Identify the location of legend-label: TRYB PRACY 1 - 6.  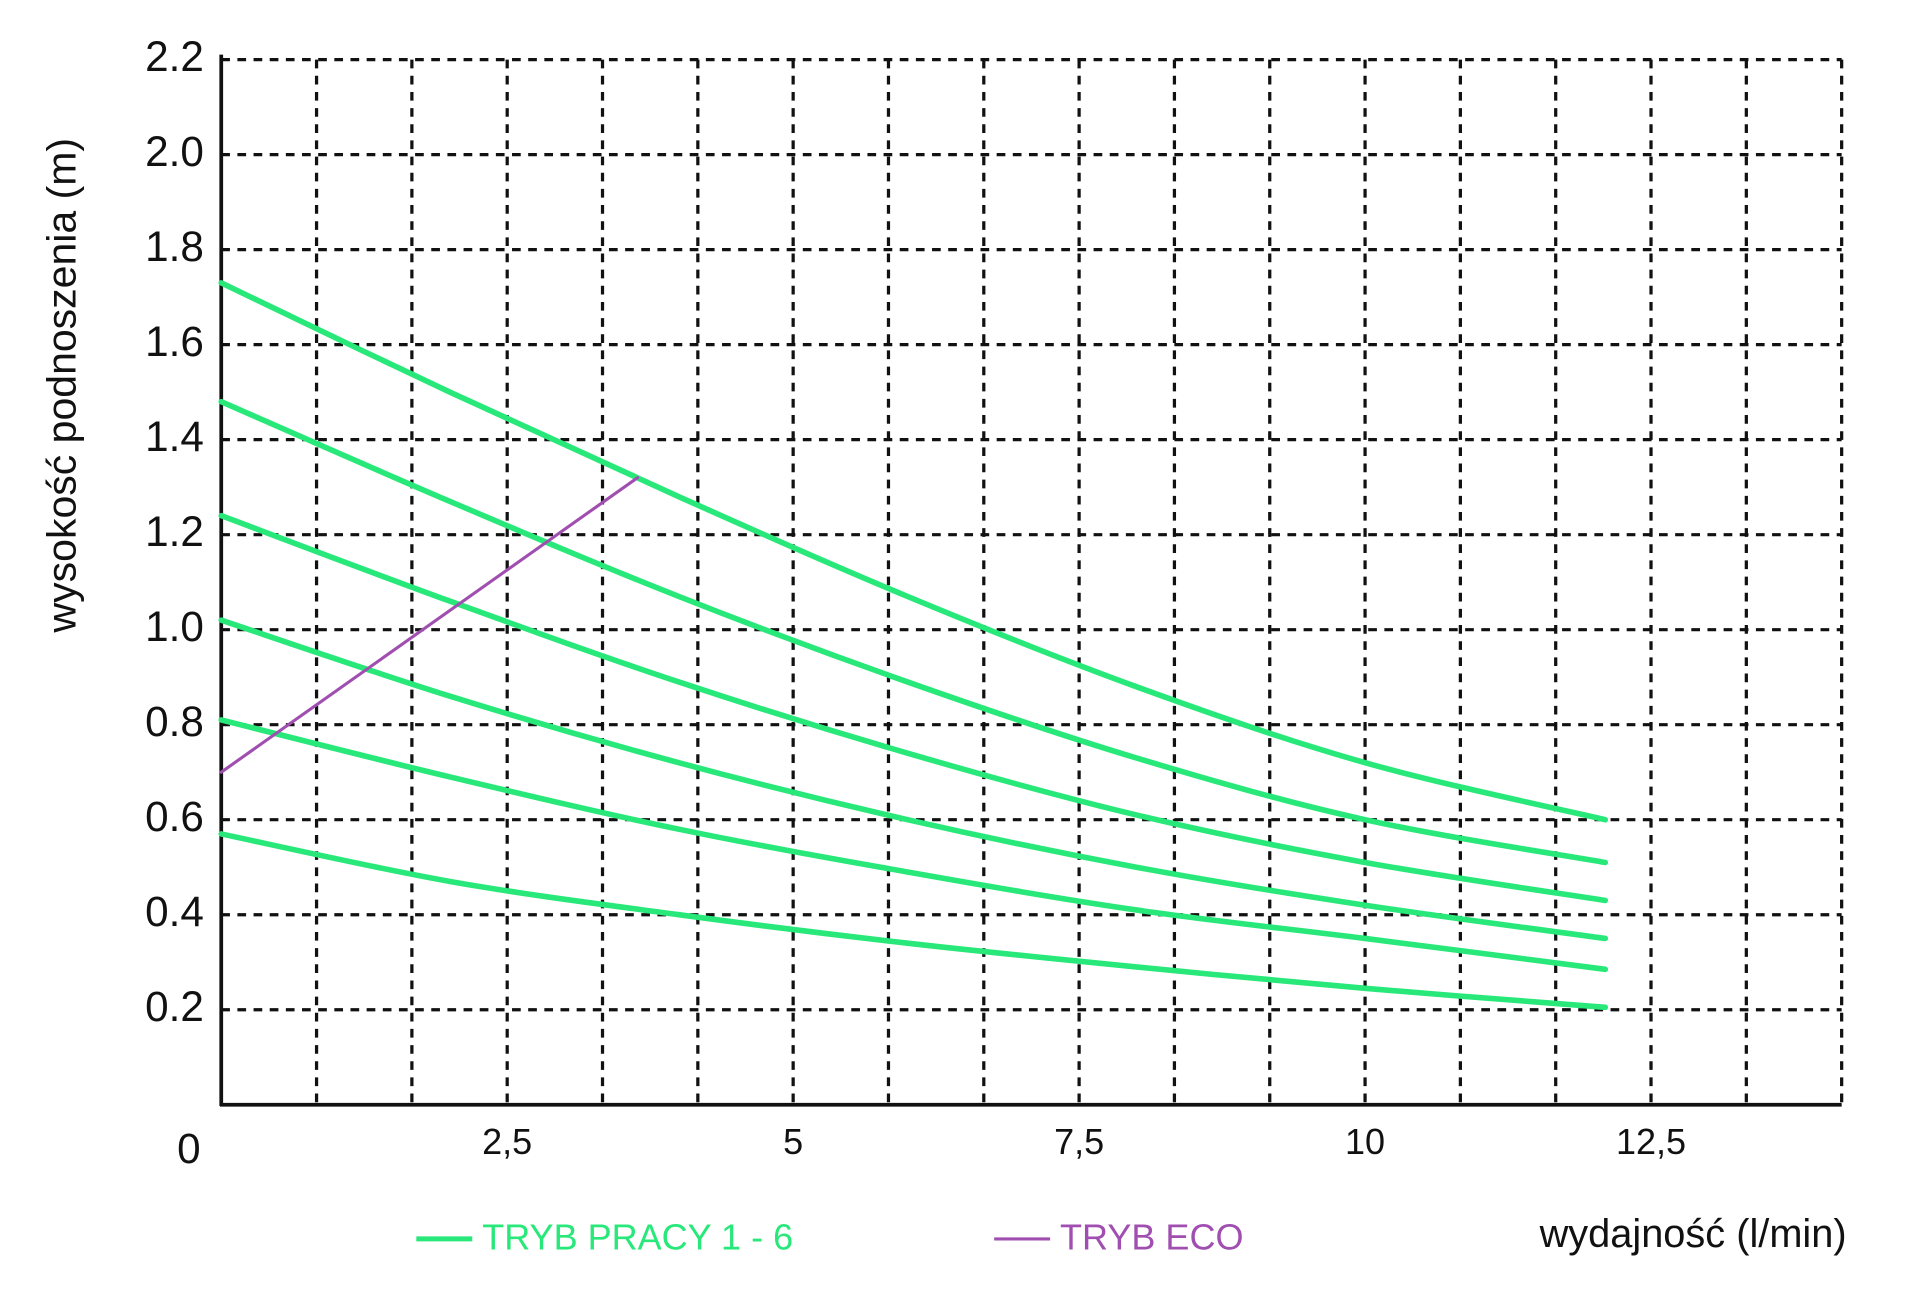
(637, 1237).